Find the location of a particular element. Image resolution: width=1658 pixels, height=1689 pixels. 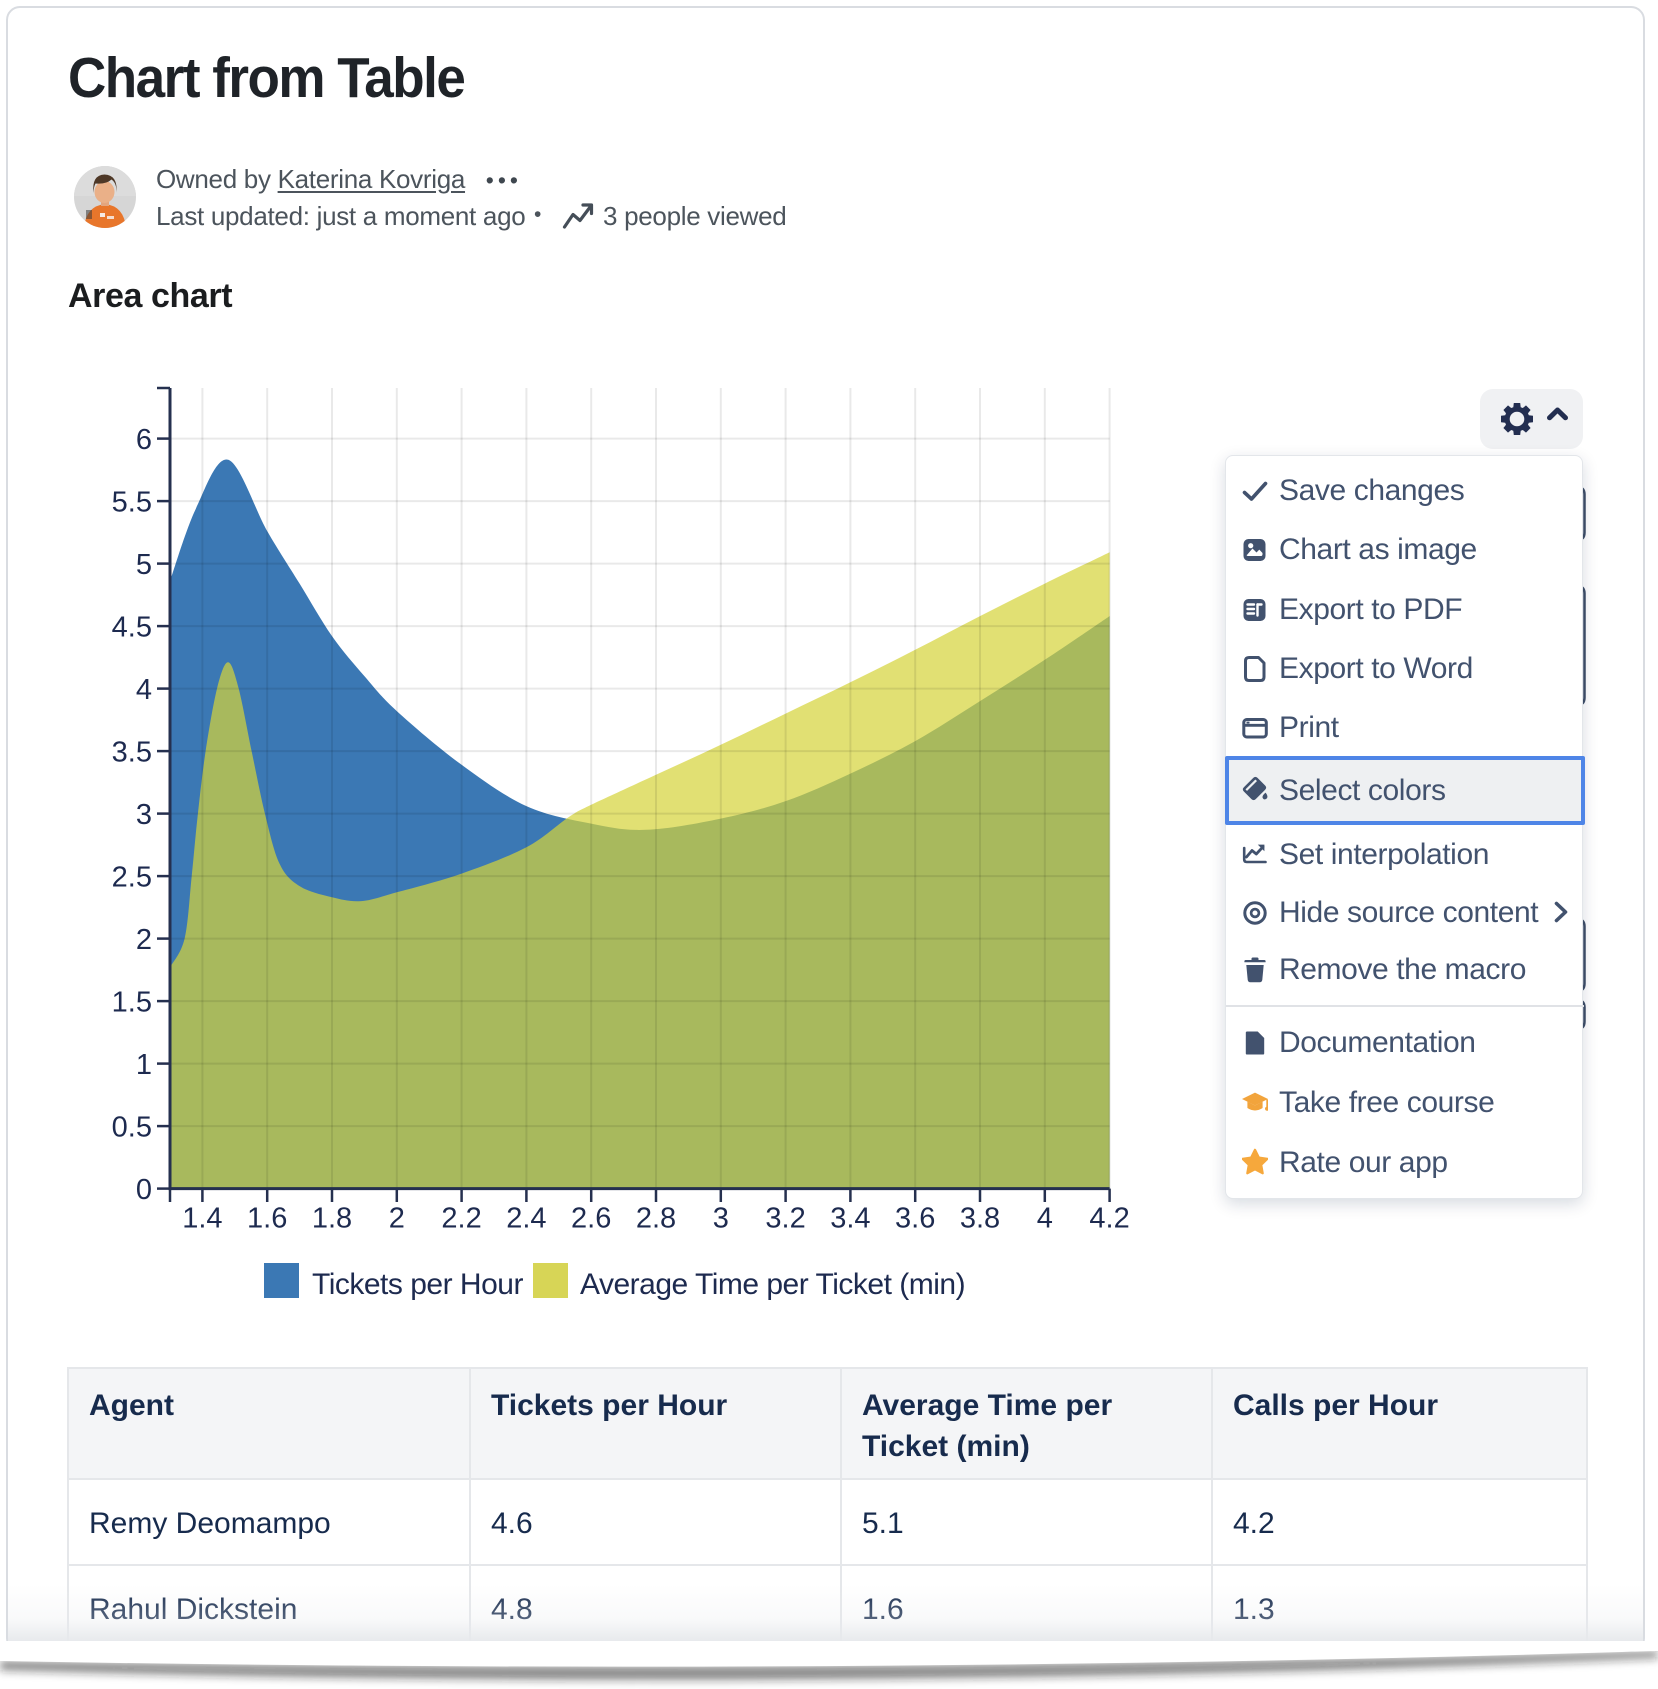

svg-text: 3.2 is located at coordinates (785, 1219).